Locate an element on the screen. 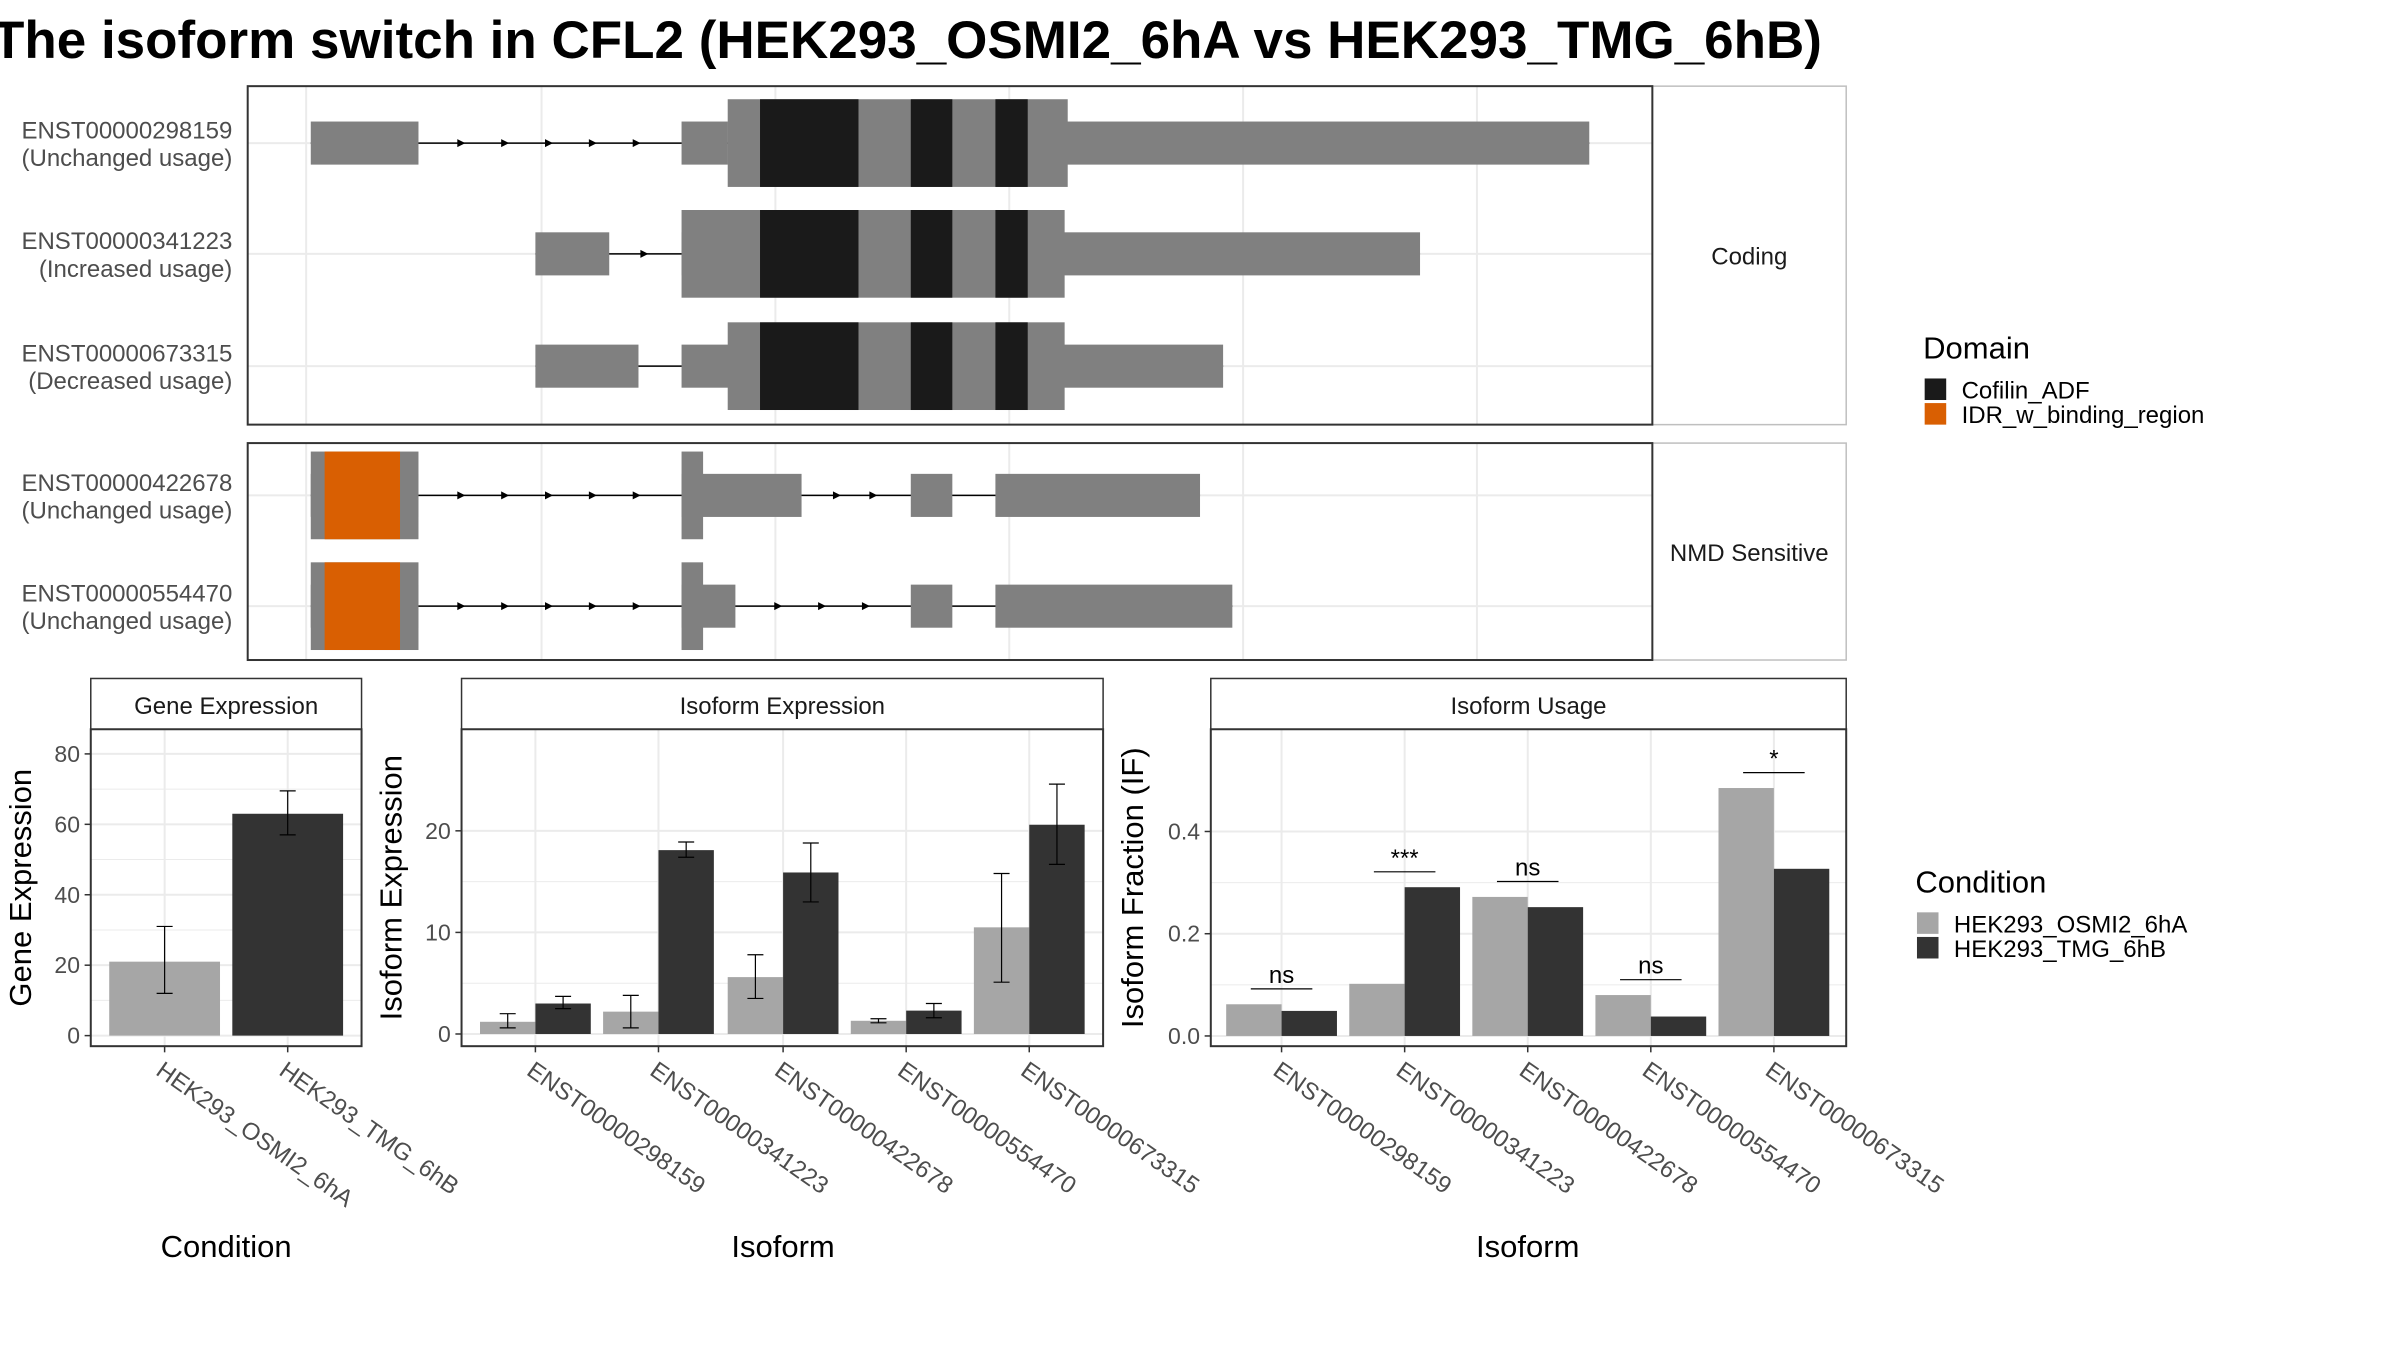 Image resolution: width=2400 pixels, height=1350 pixels. y-tick-label: 60 is located at coordinates (67, 824).